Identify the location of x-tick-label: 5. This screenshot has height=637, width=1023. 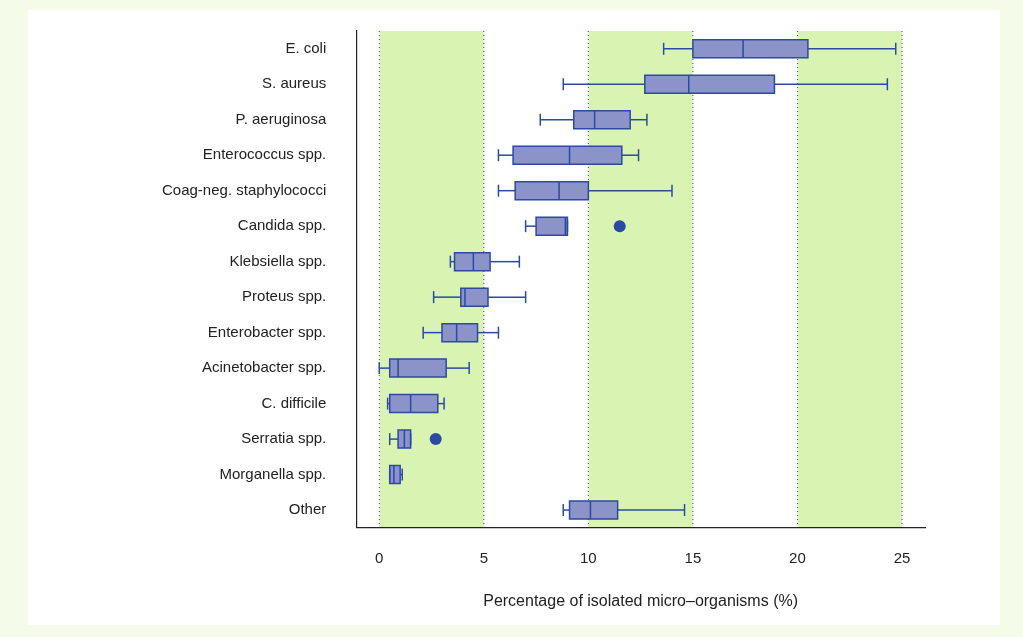
(483, 557).